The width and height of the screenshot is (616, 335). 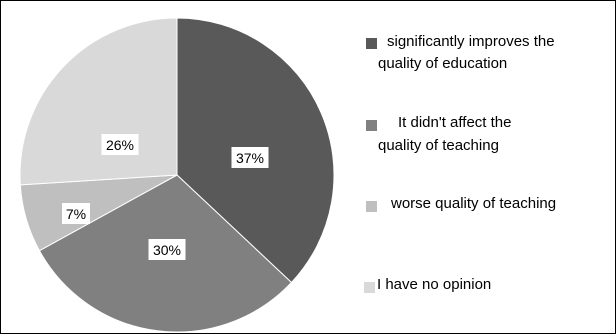 I want to click on legend-label-1-line-1: significantly improves the, so click(x=471, y=41).